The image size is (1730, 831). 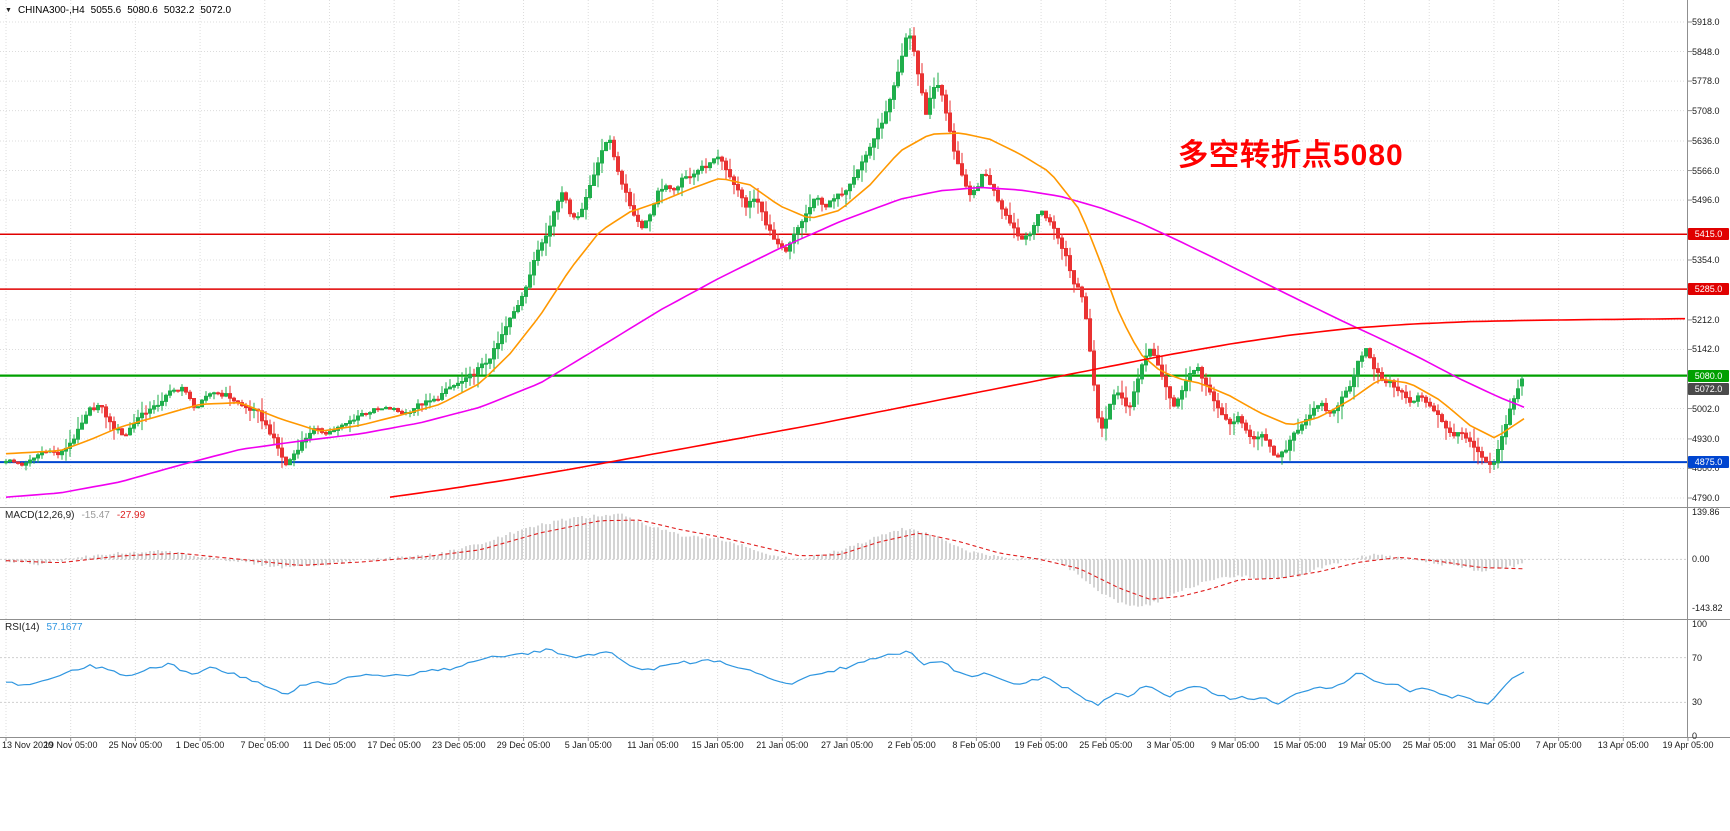 What do you see at coordinates (1291, 155) in the screenshot?
I see `chart-annotation-text: 多空转折点5080` at bounding box center [1291, 155].